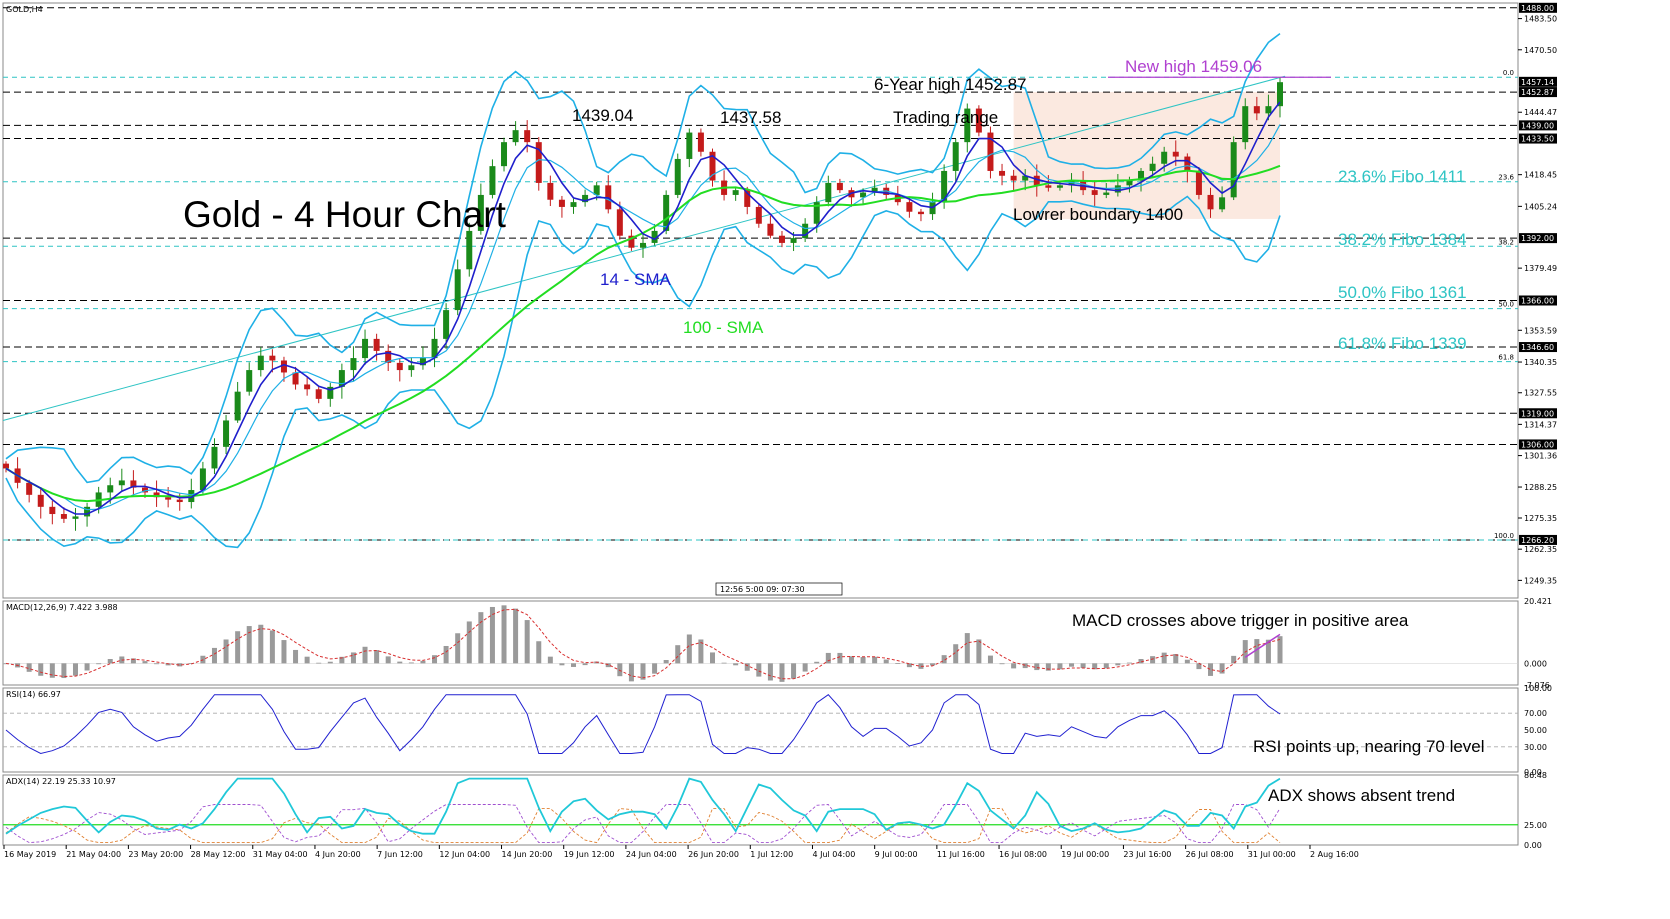  What do you see at coordinates (1538, 601) in the screenshot?
I see `macd-axis-label: 20.421` at bounding box center [1538, 601].